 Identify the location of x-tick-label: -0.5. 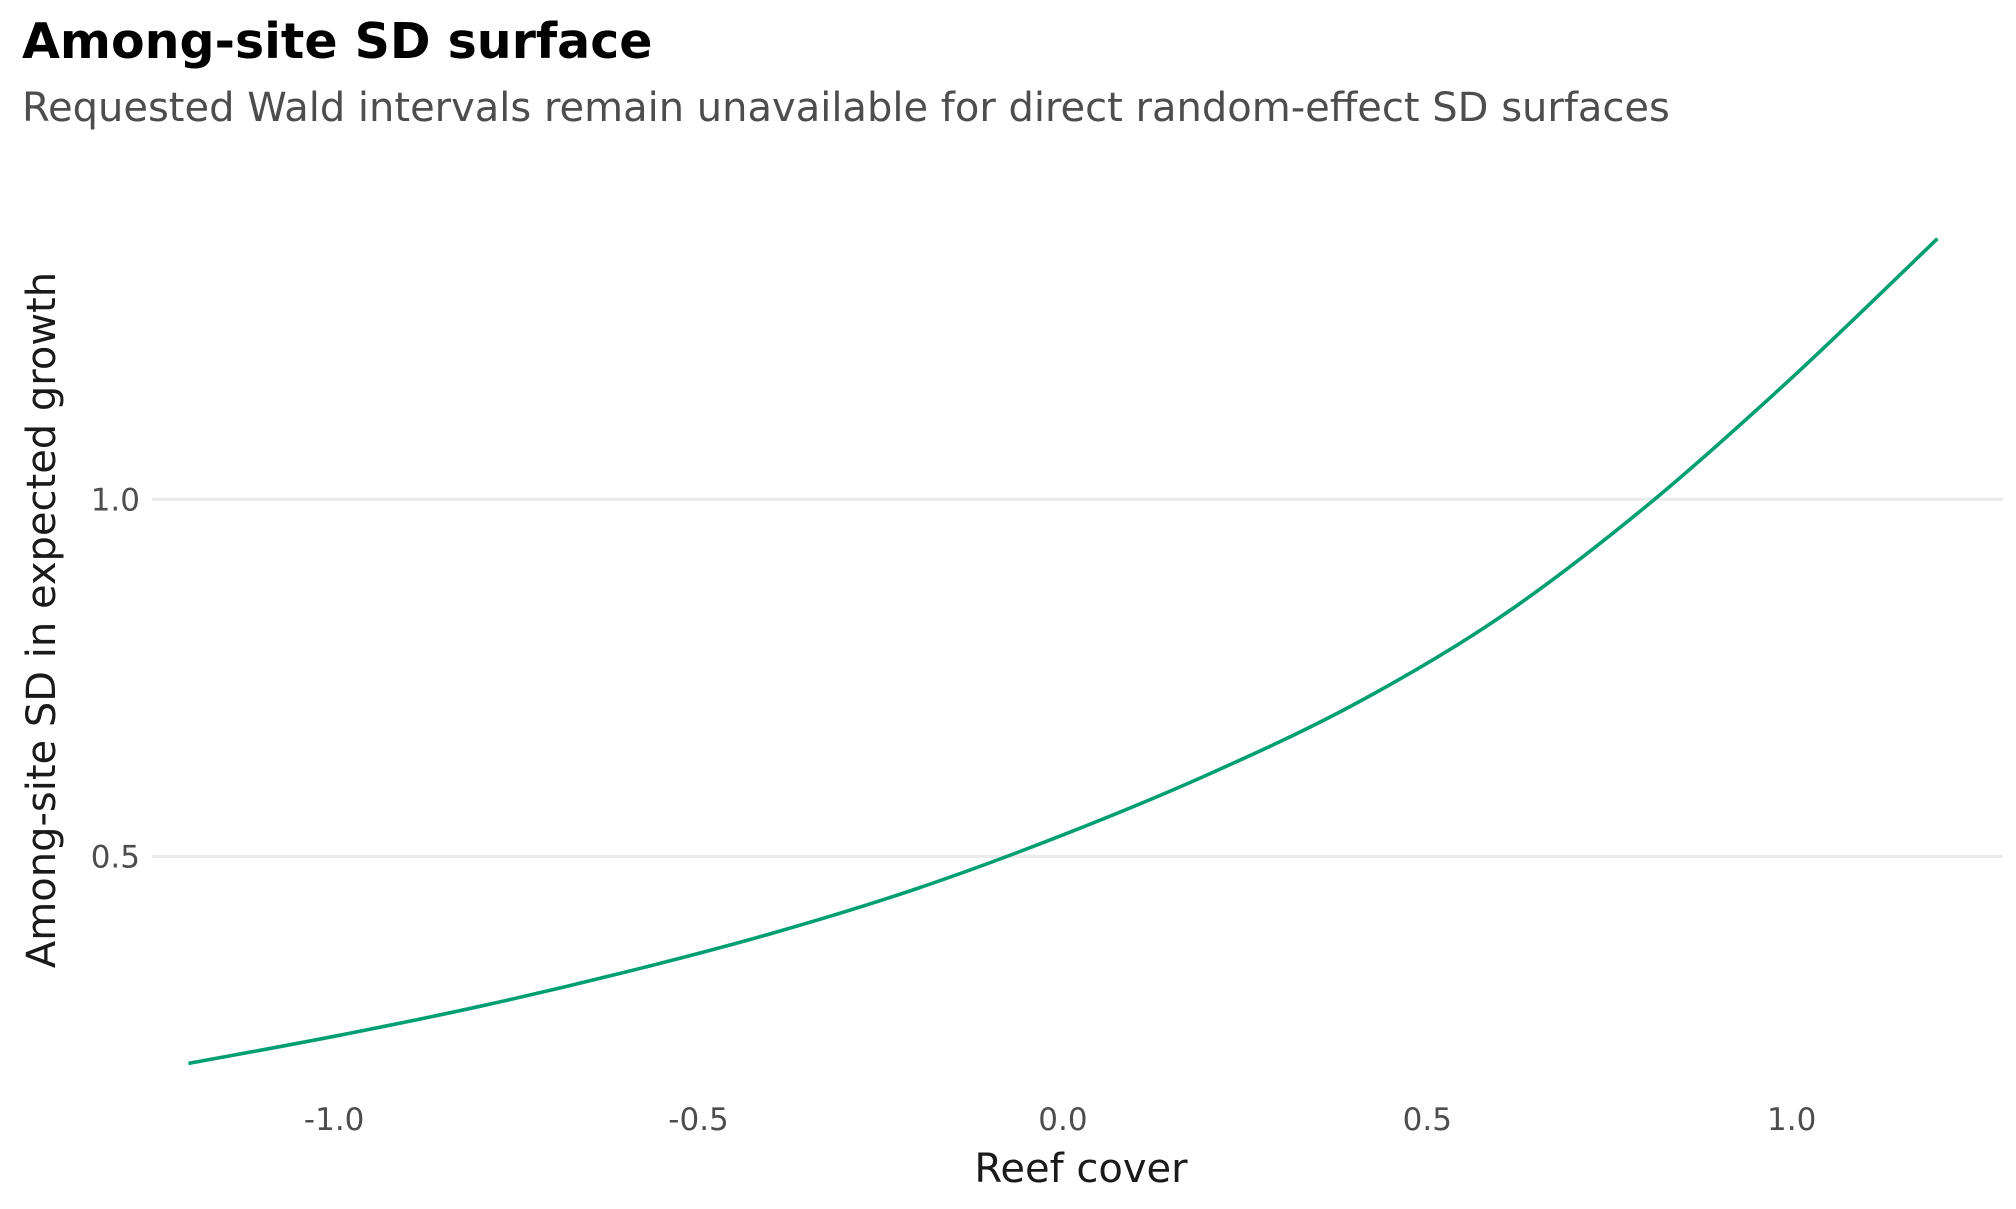
(698, 1120).